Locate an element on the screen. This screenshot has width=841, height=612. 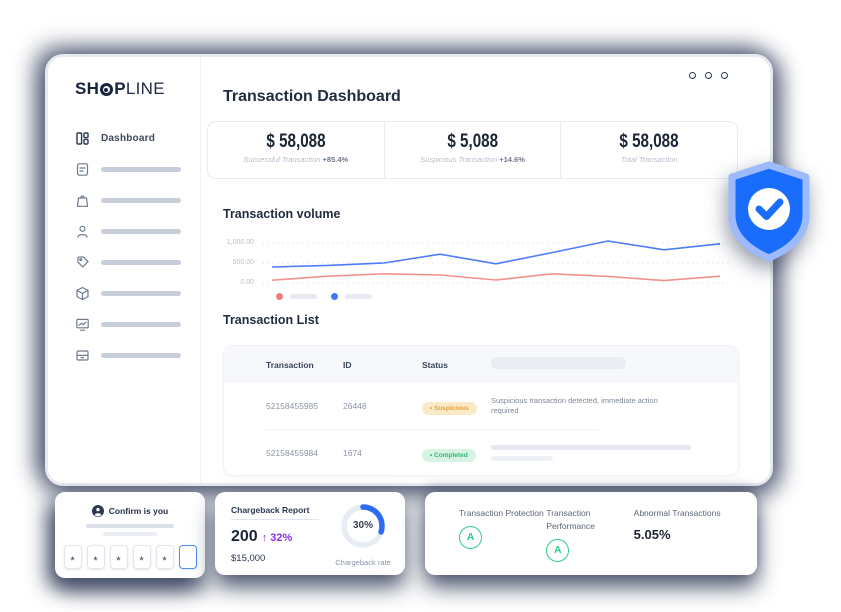
stat-total: $ 58,088 Total Transaction is located at coordinates (648, 150).